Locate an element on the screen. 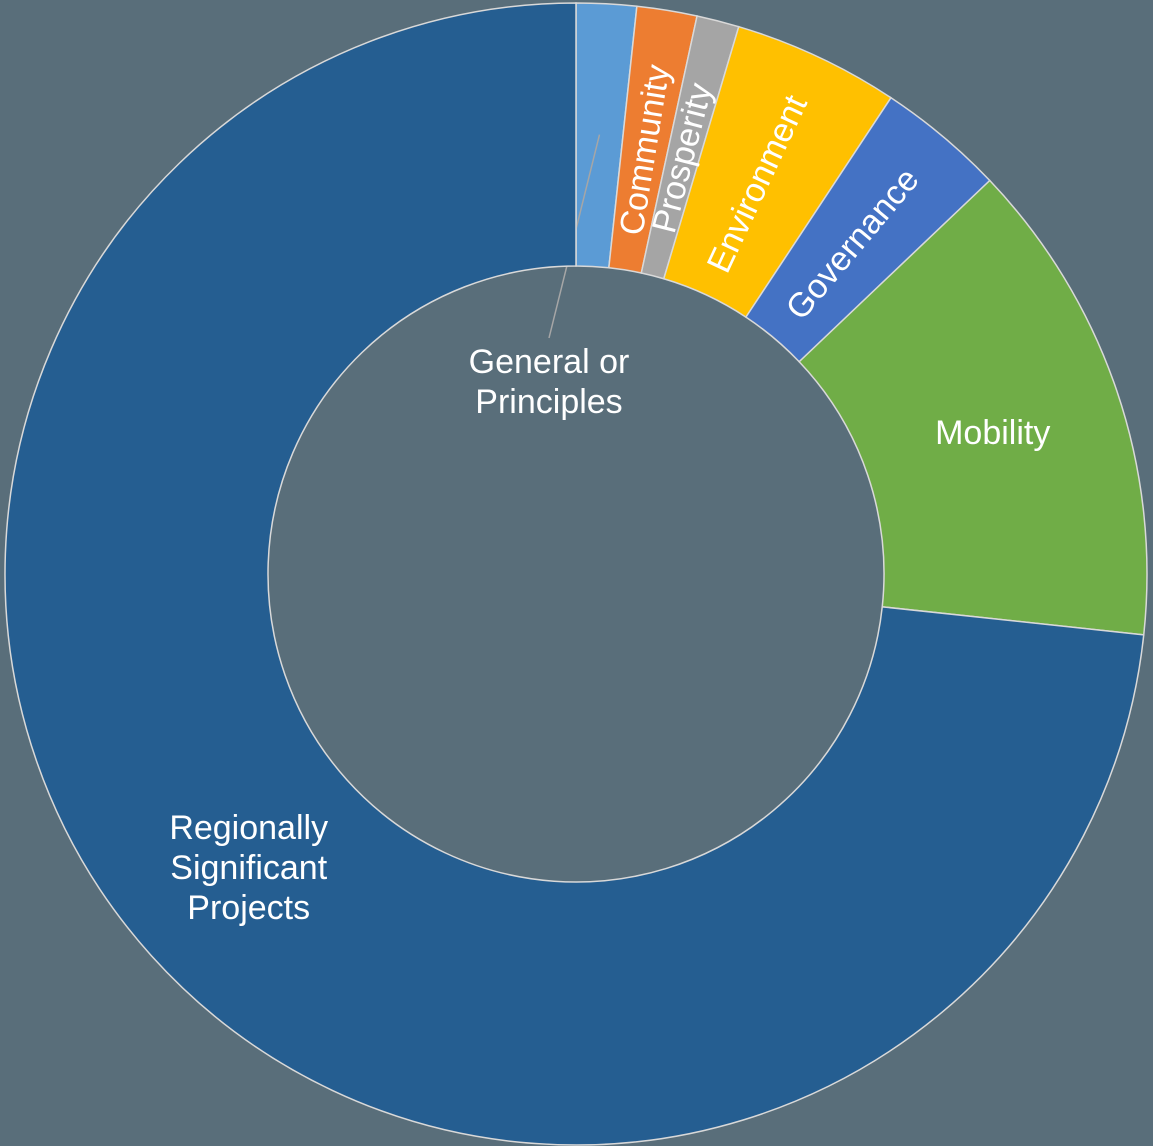 The image size is (1153, 1146). donut-slice is located at coordinates (973, 407).